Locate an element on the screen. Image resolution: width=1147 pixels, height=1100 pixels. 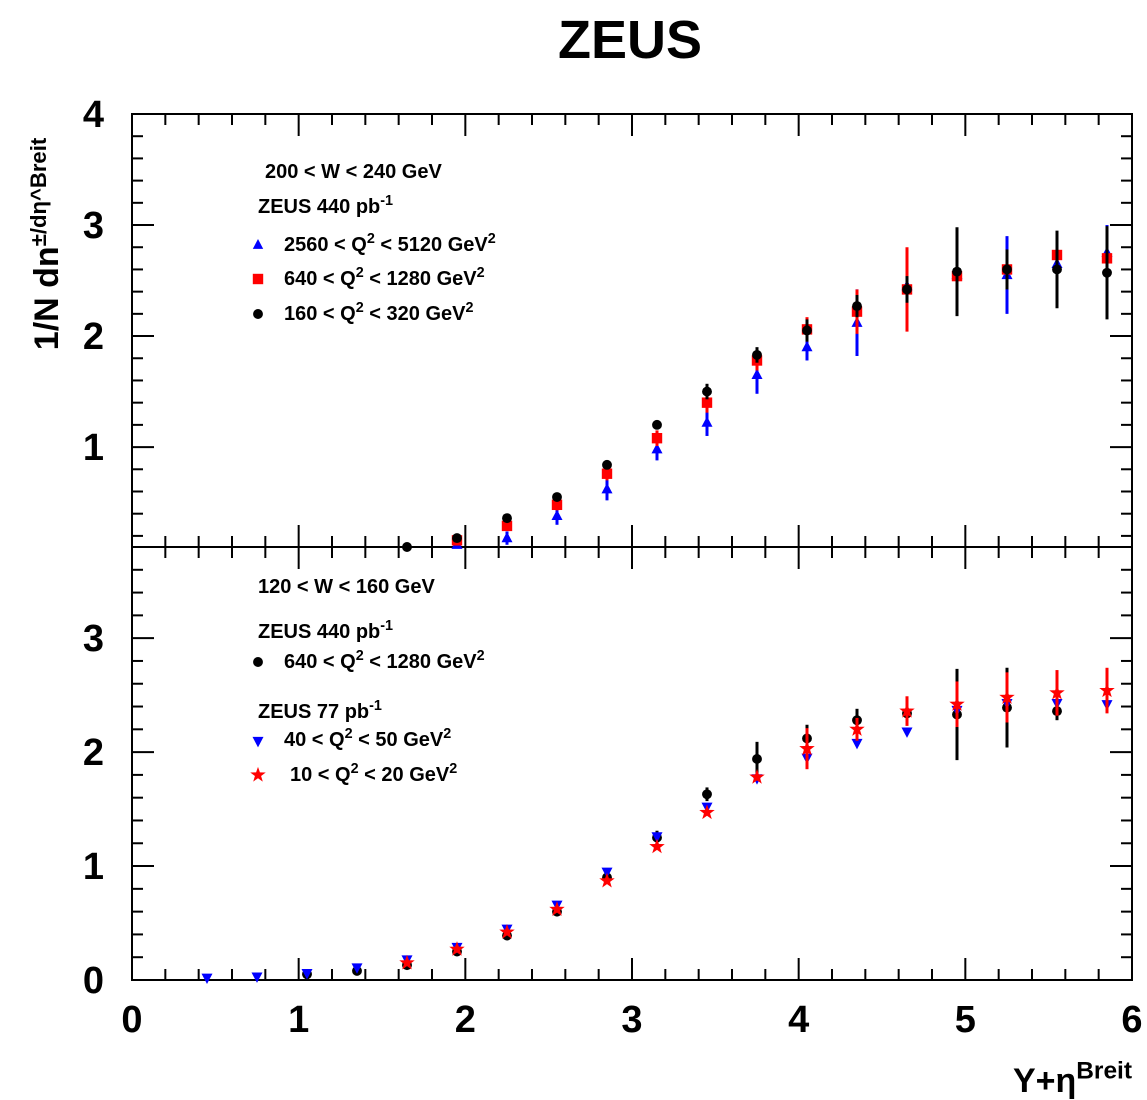
legend-label: 160 < Q2 < 320 GeV2 is located at coordinates (379, 312).